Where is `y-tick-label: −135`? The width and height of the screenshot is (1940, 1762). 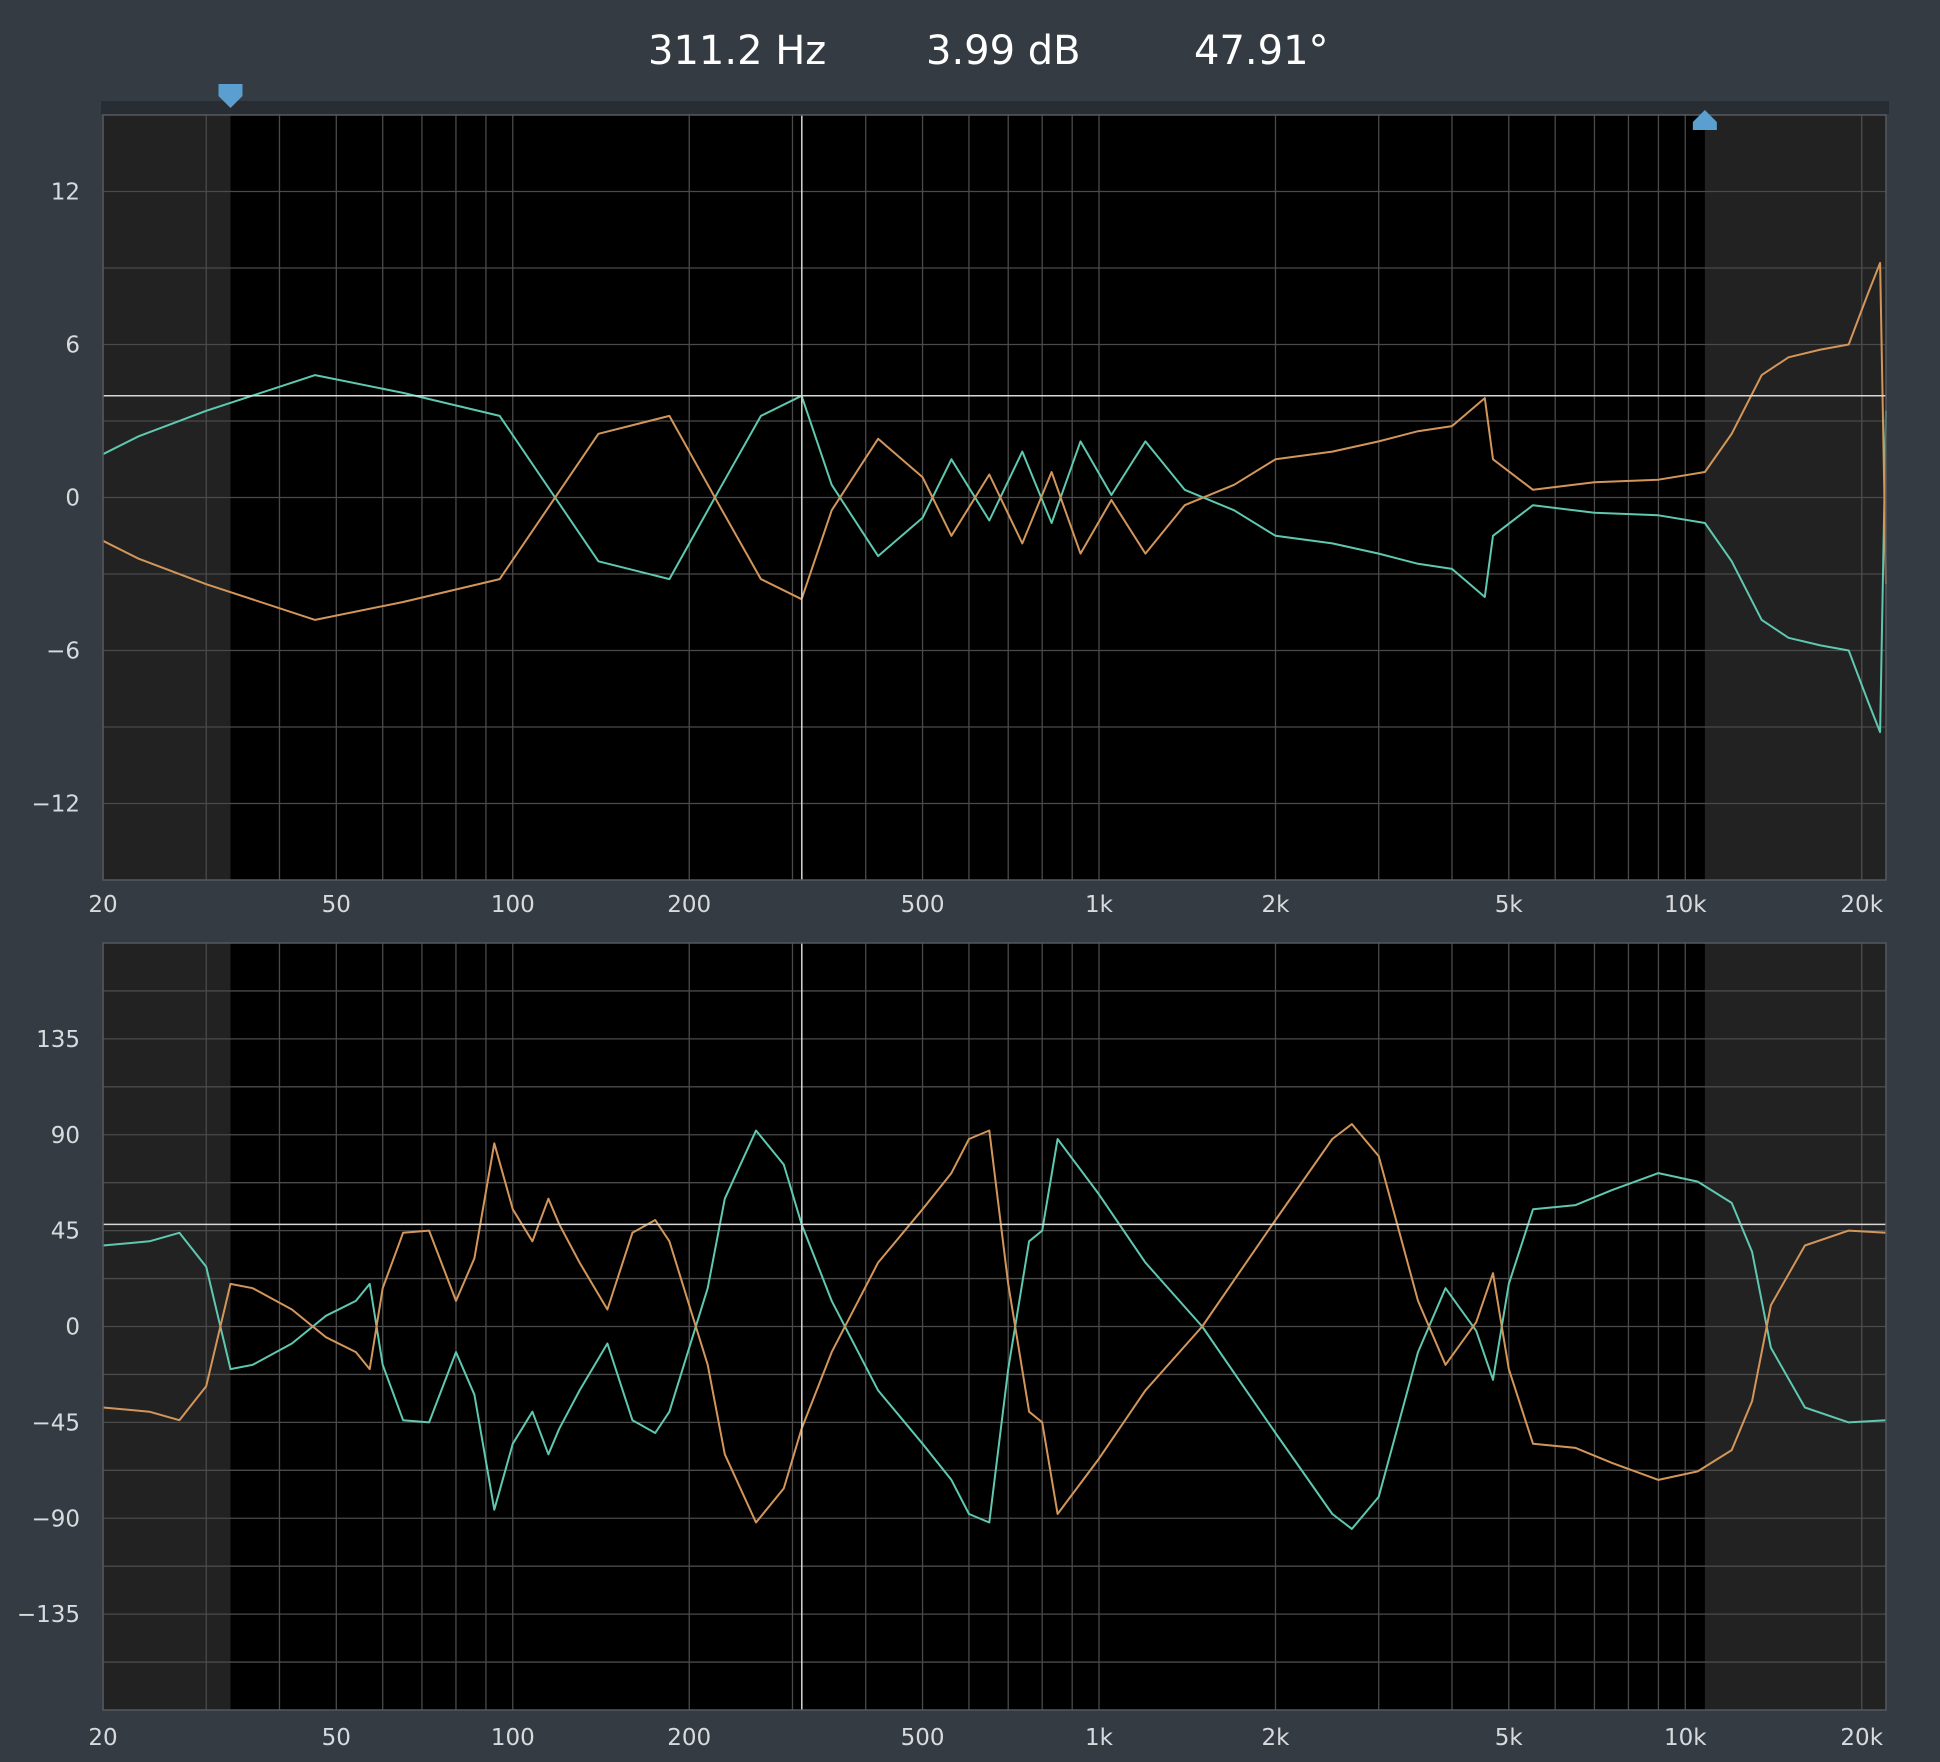
y-tick-label: −135 is located at coordinates (48, 1615).